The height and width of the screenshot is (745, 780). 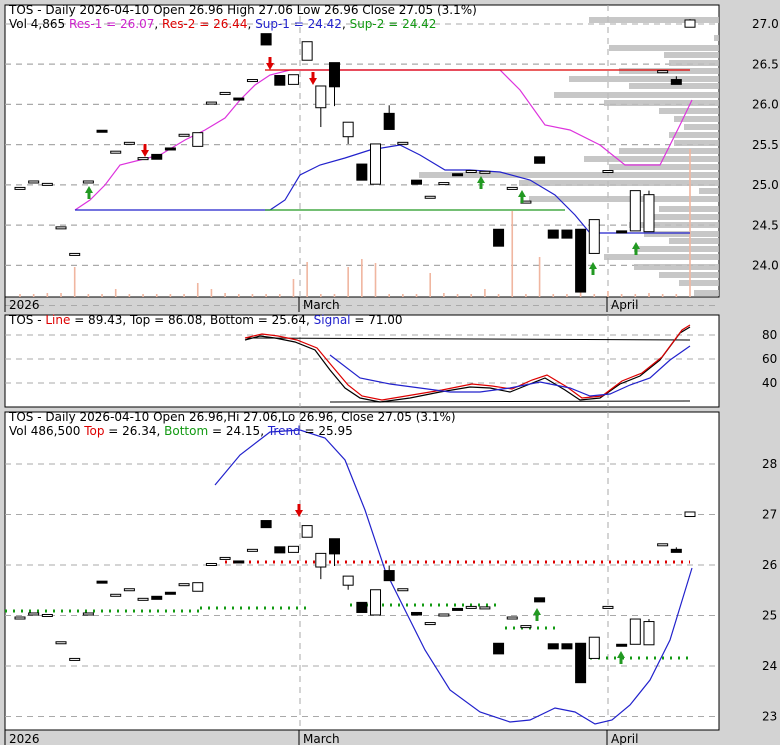 I want to click on price-axis-tick: 24.0, so click(x=765, y=266).